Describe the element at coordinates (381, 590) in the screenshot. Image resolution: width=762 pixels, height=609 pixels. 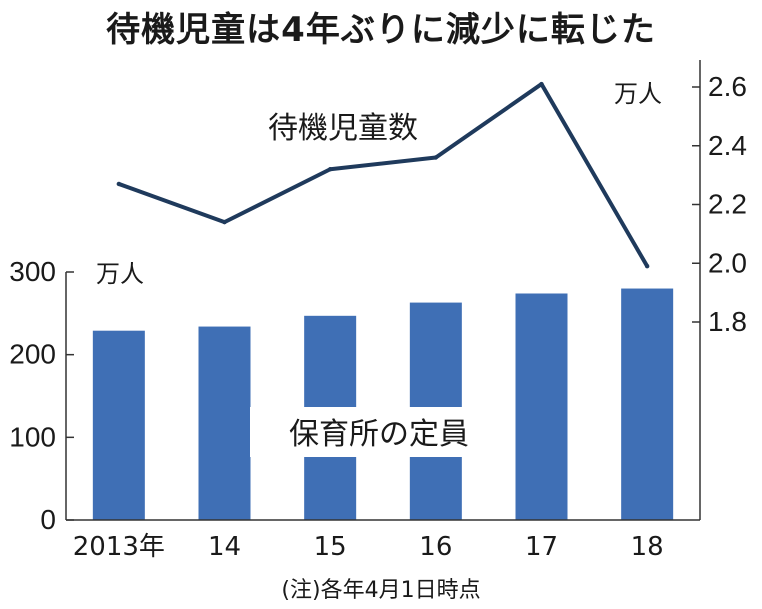
I see `footnote: (注)各年4月1日時点` at that location.